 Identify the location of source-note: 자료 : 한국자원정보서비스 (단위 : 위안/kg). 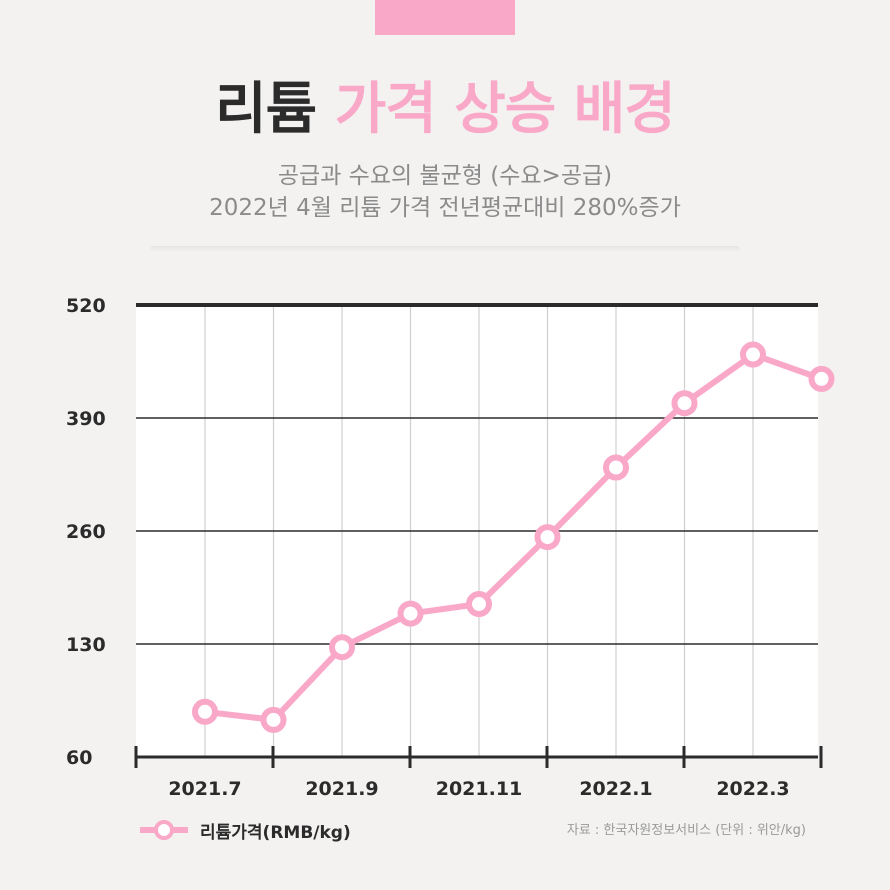
(686, 830).